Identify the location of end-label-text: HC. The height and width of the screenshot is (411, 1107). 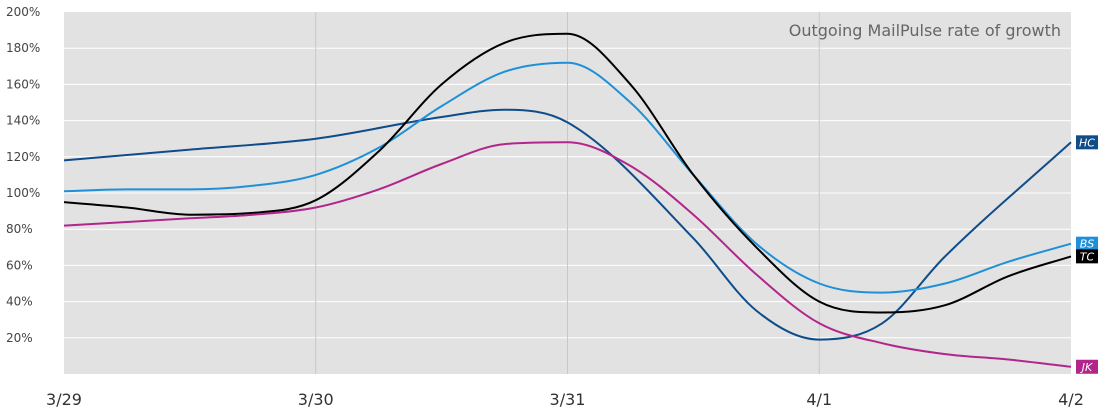
(1087, 142).